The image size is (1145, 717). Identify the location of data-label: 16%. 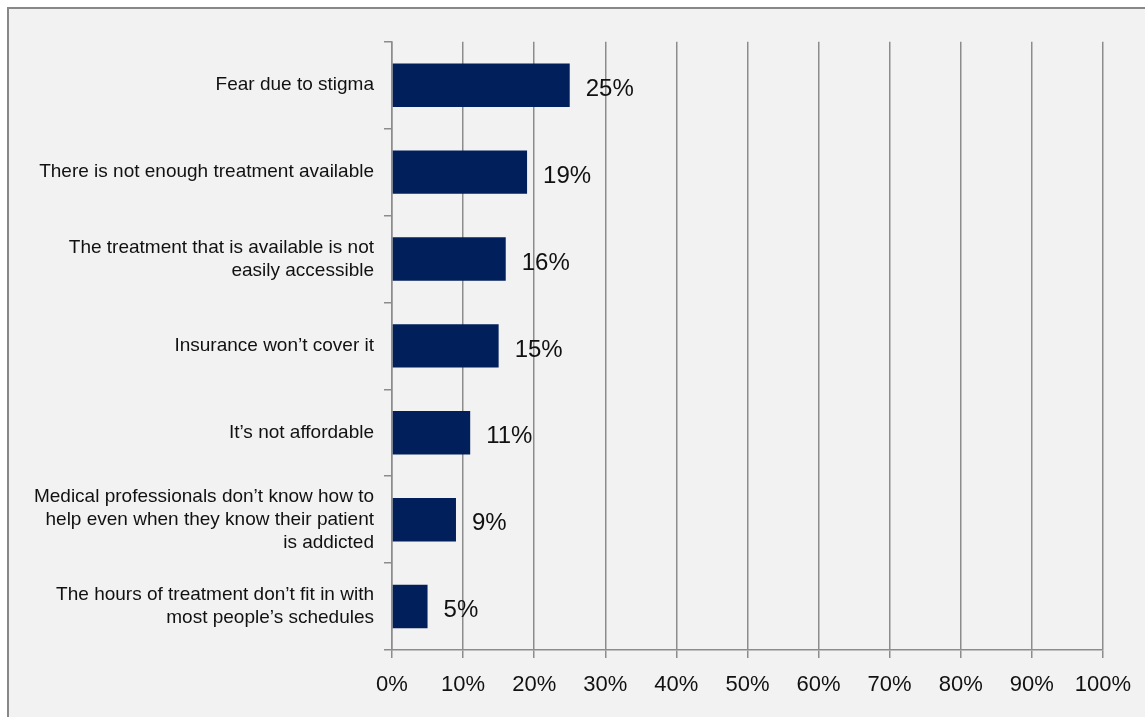
(545, 261).